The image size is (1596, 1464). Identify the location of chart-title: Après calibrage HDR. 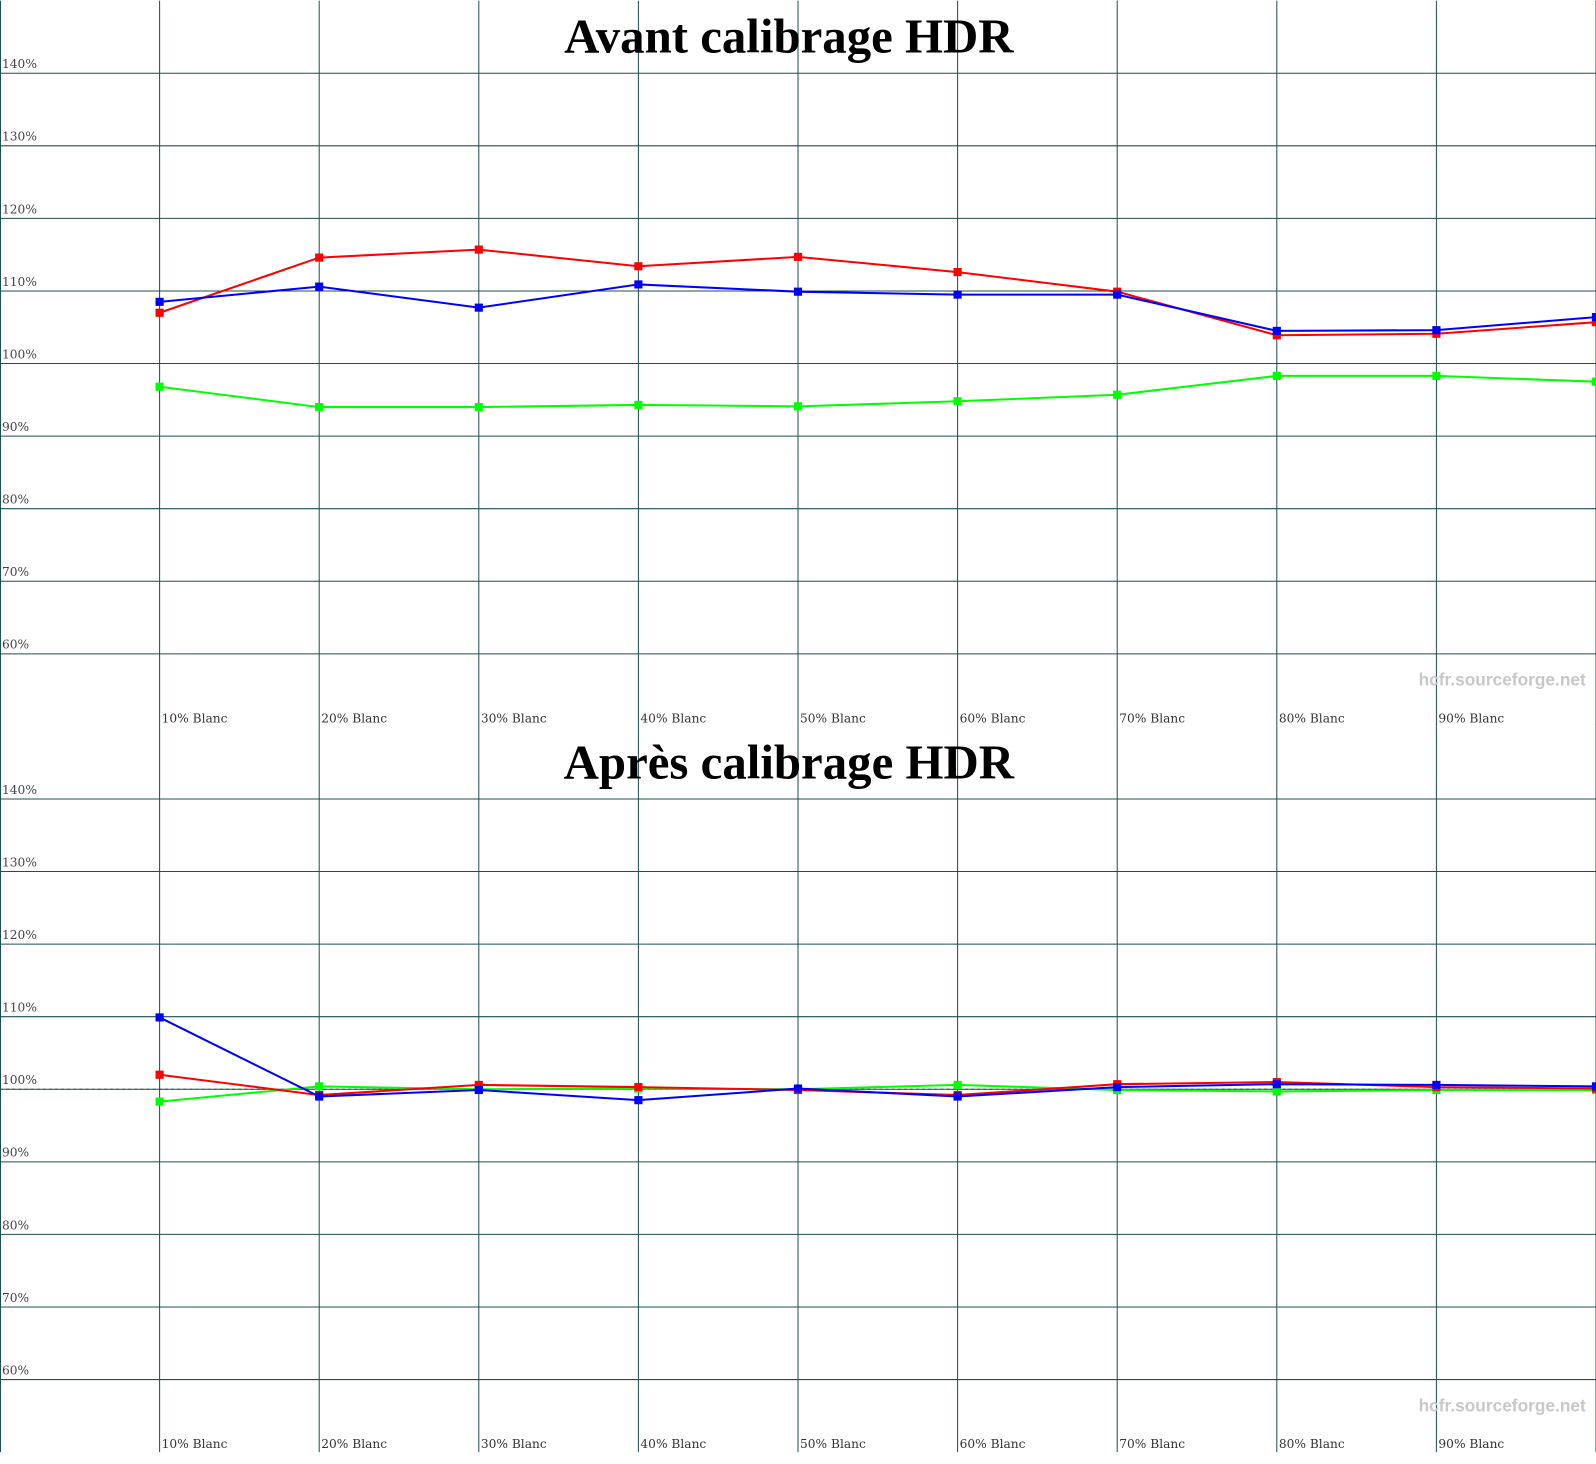
(789, 761).